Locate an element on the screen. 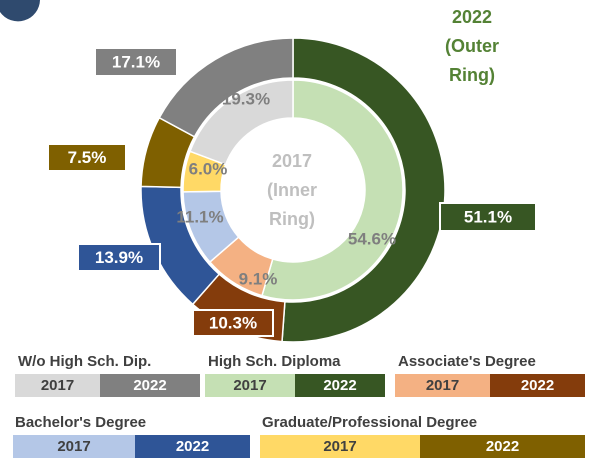 The width and height of the screenshot is (593, 464). inner-ring-title: (Inner is located at coordinates (292, 190).